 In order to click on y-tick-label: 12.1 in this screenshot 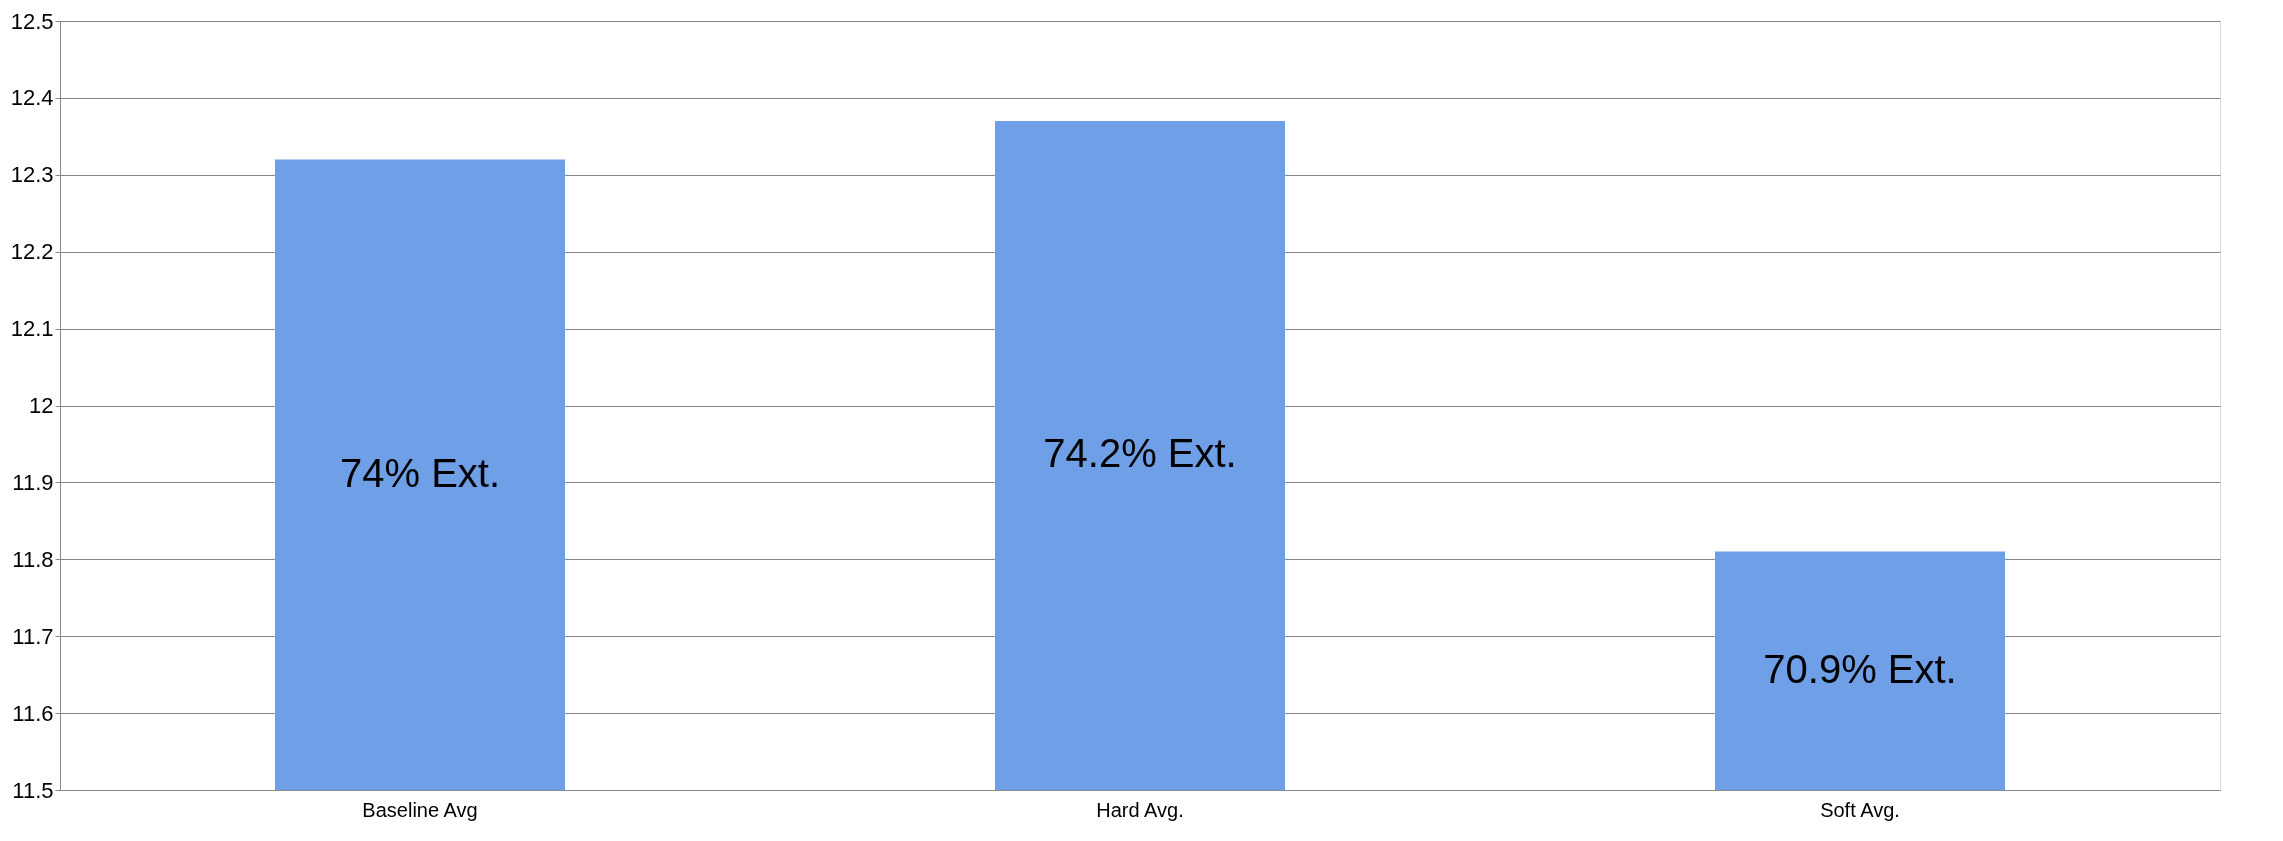, I will do `click(32, 329)`.